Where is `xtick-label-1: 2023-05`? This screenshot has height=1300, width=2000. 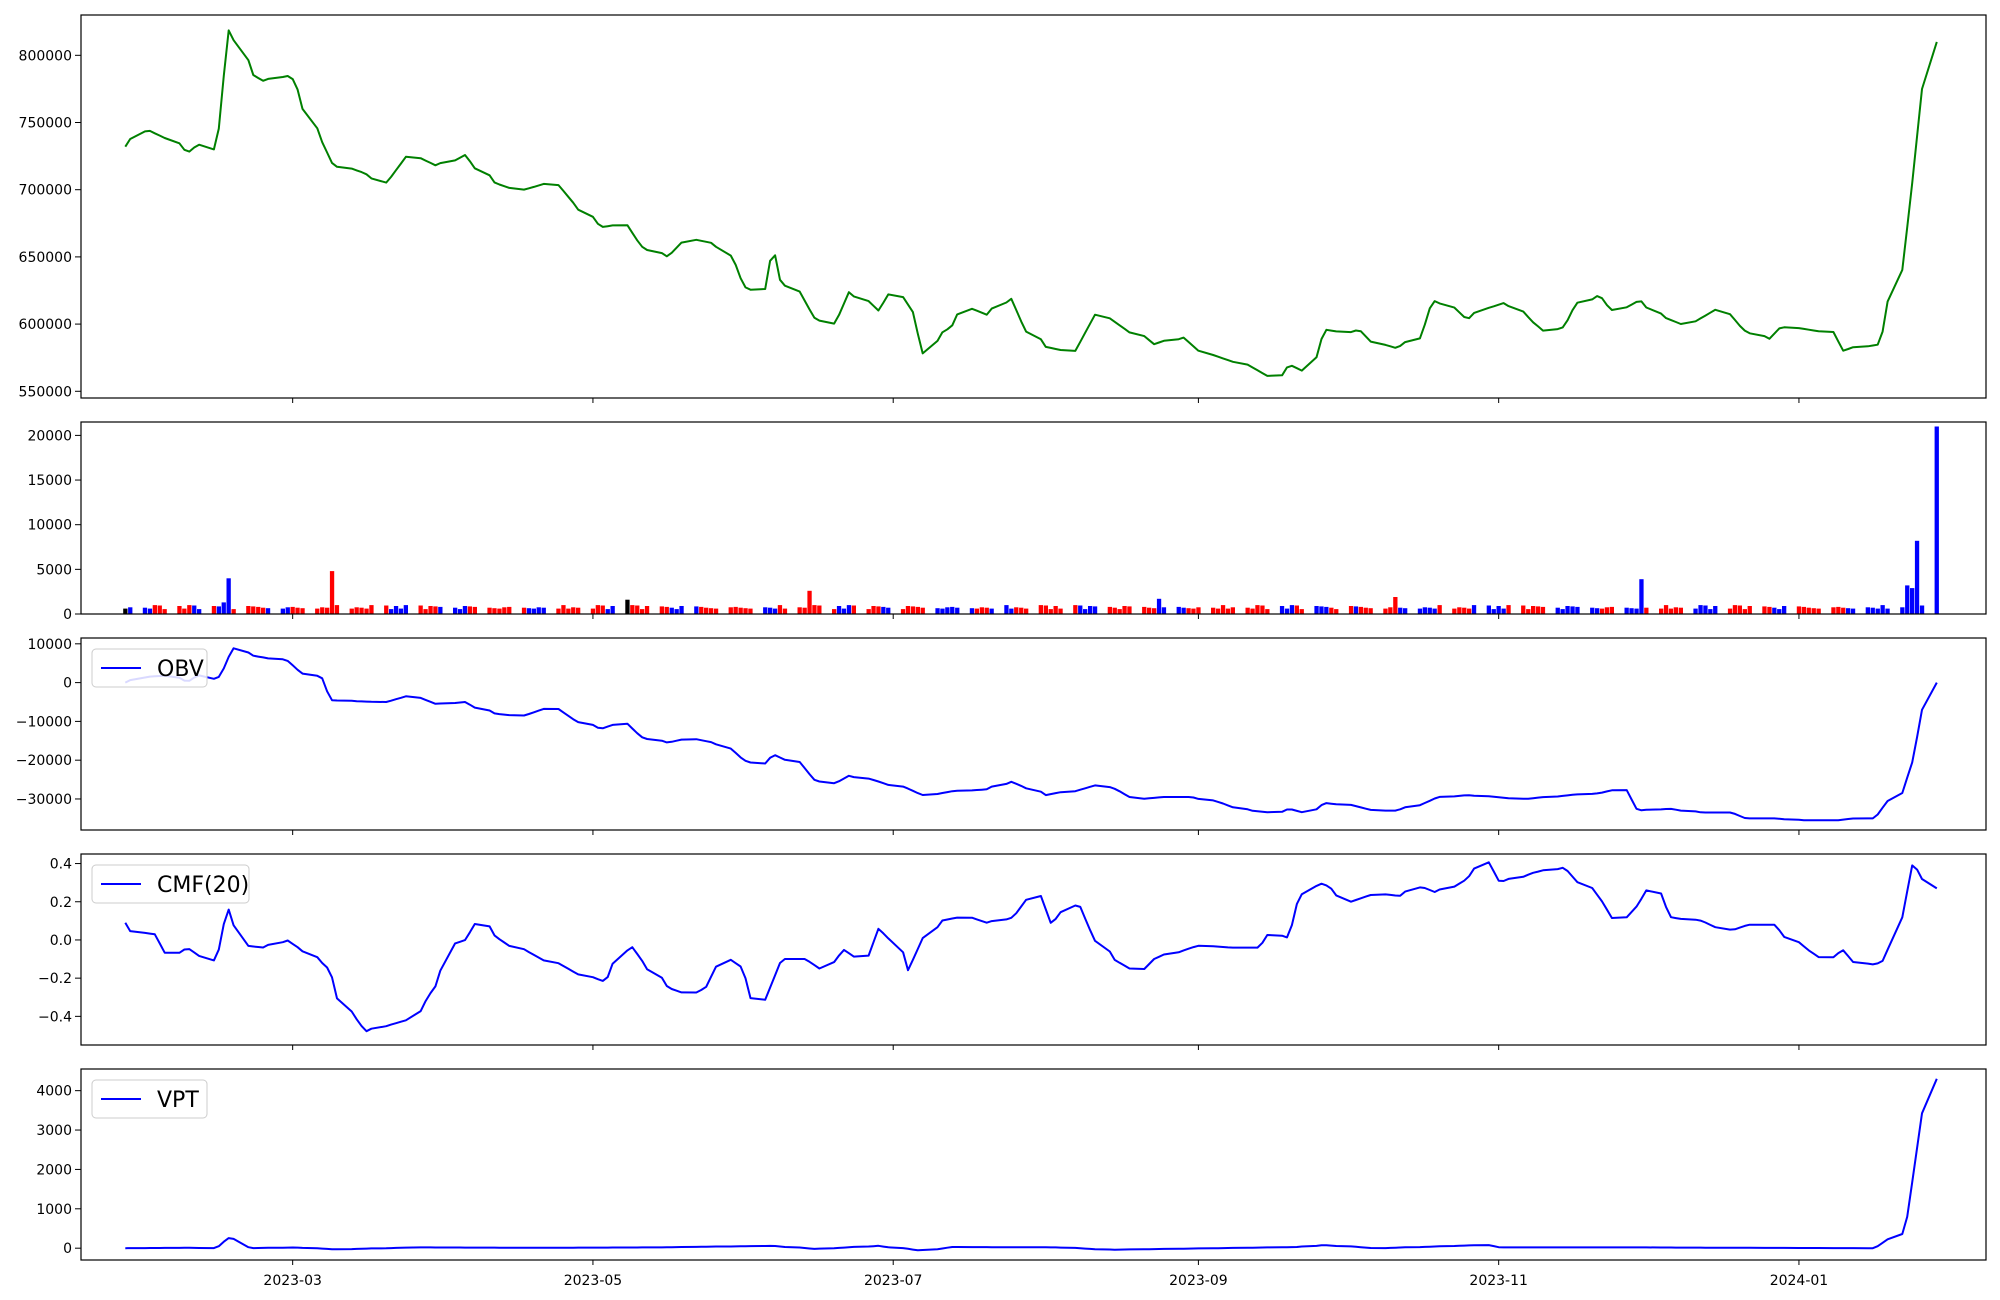 xtick-label-1: 2023-05 is located at coordinates (593, 1281).